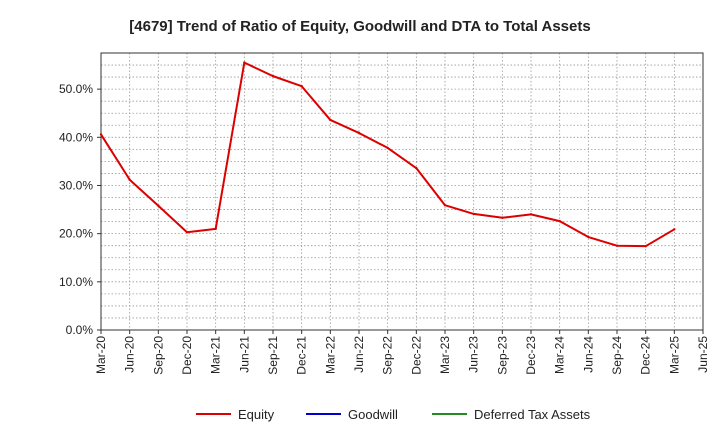 Image resolution: width=720 pixels, height=440 pixels. I want to click on x-tick-label: Sep-20, so click(158, 355).